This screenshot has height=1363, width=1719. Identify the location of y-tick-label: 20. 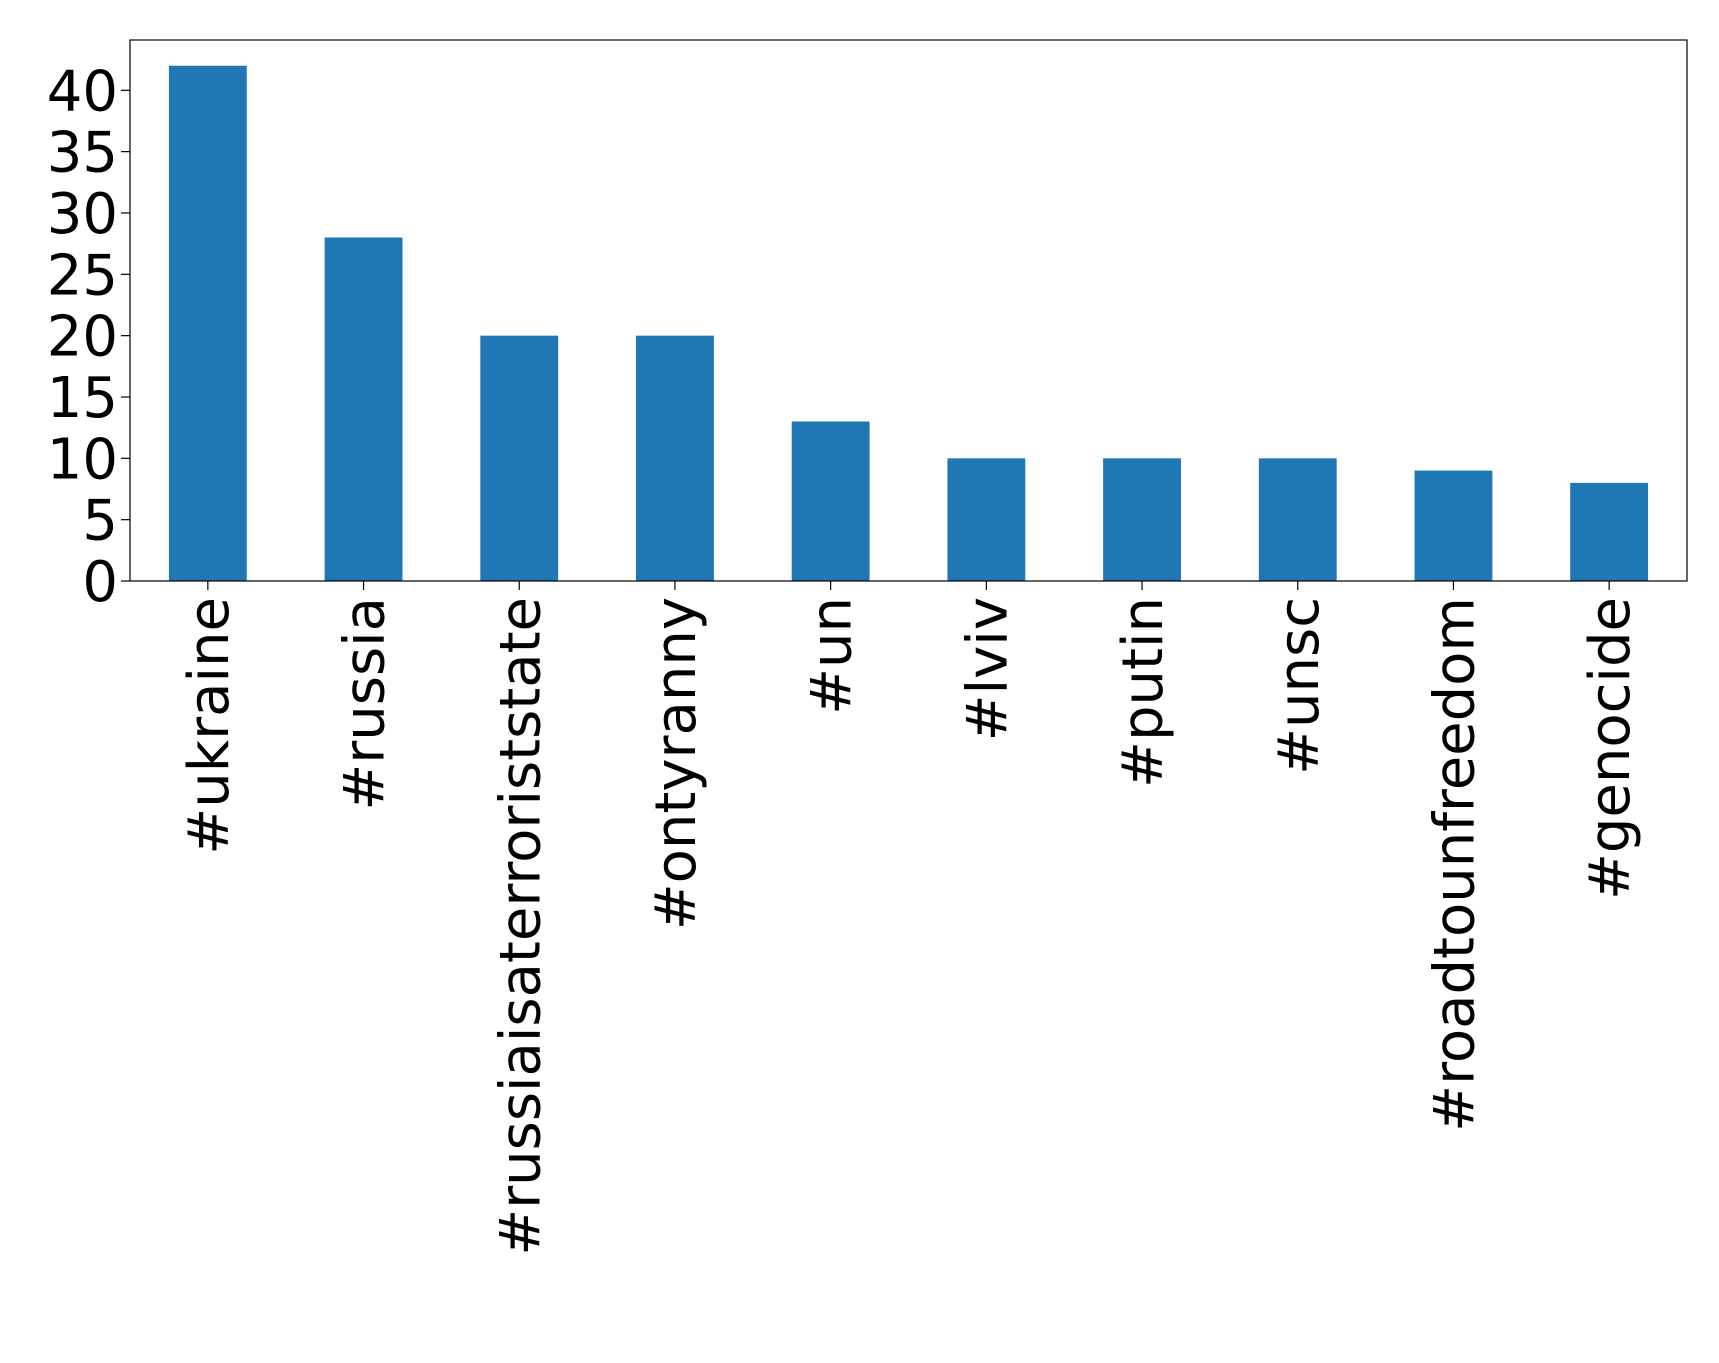
(82, 337).